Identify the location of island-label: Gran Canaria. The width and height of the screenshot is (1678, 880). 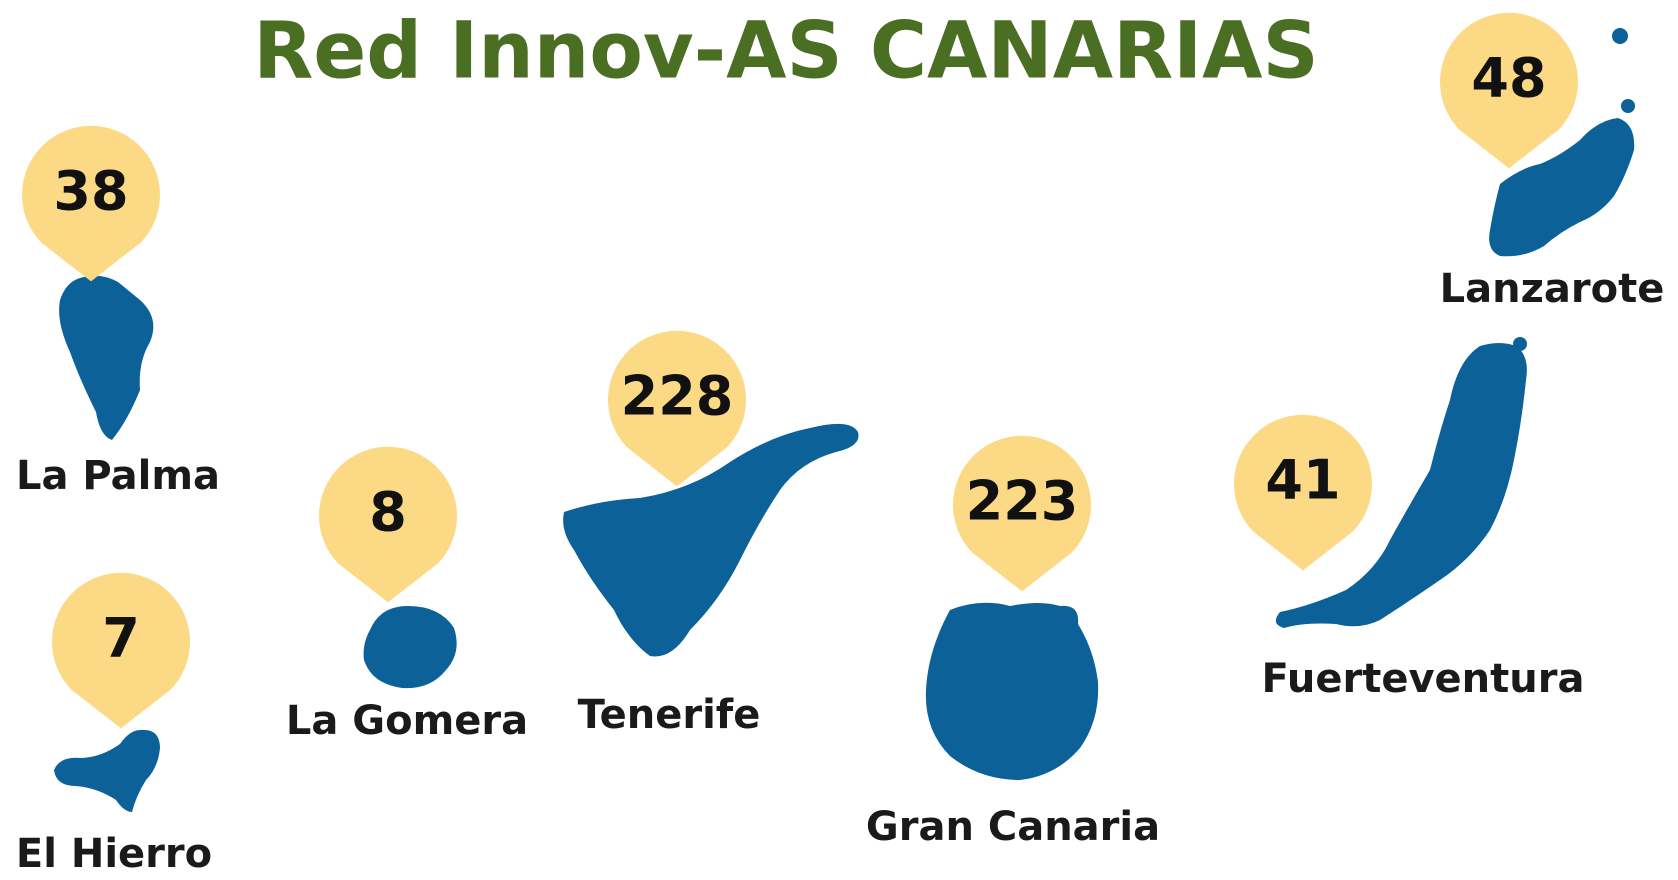
(1013, 827).